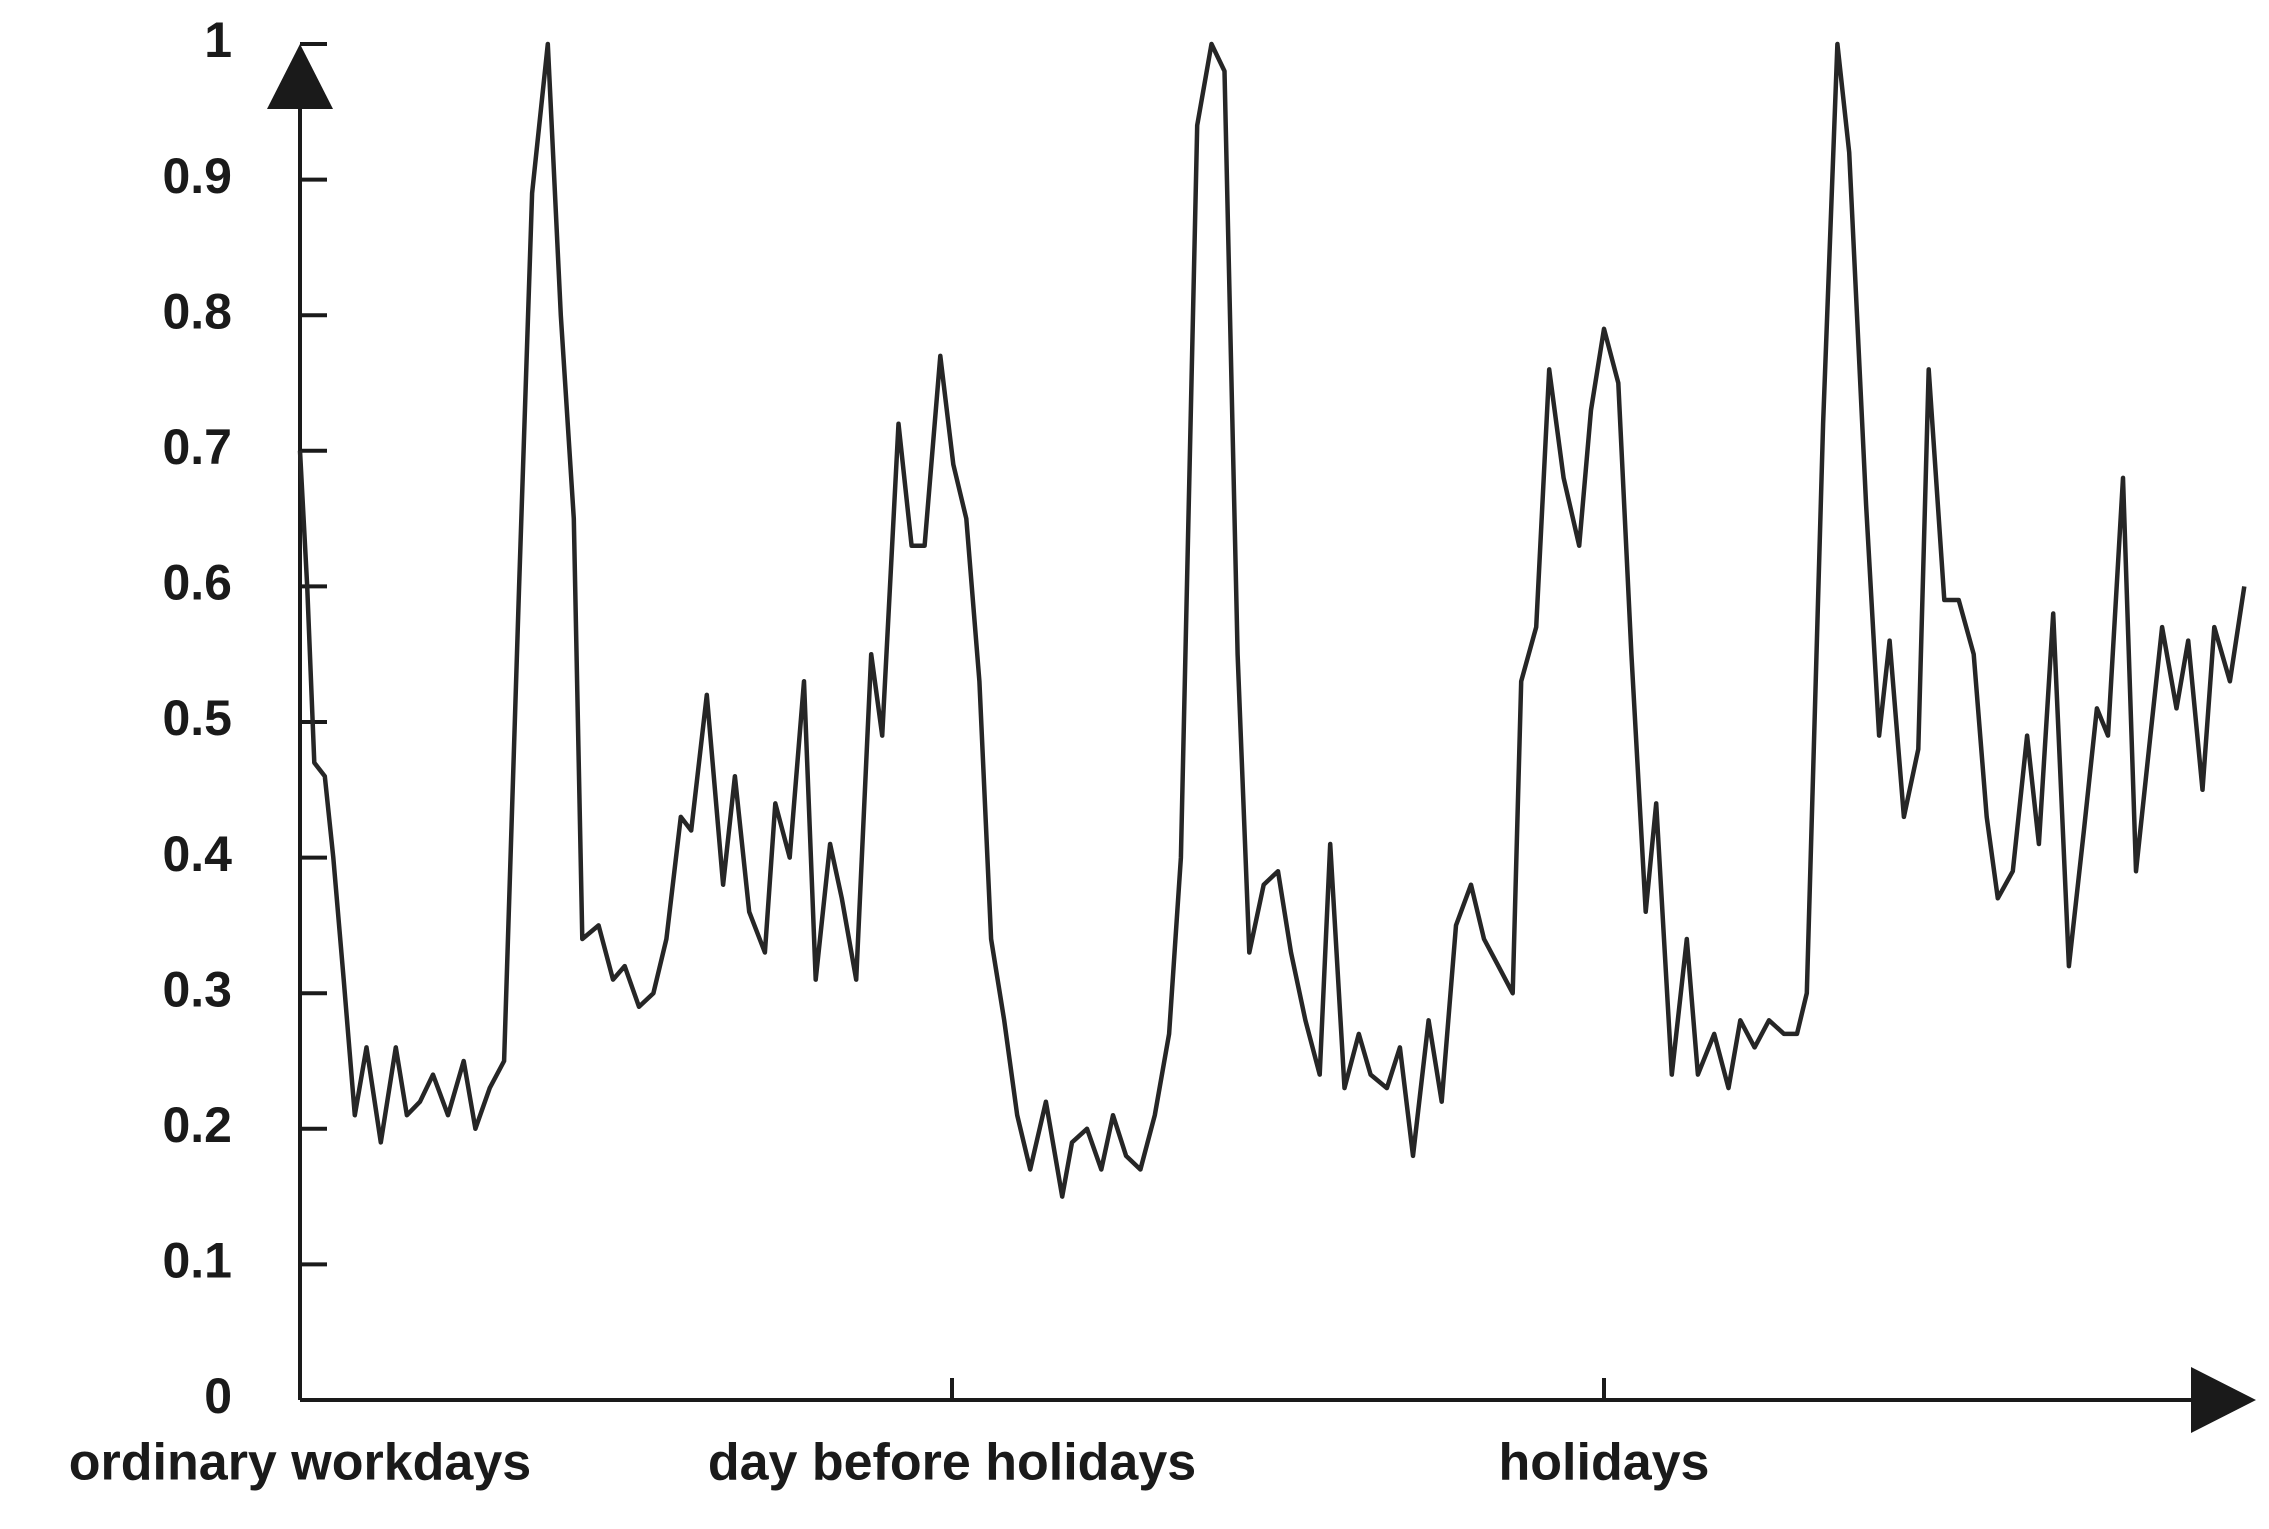 This screenshot has width=2269, height=1529. What do you see at coordinates (300, 1463) in the screenshot?
I see `x-tick-label: ordinary workdays` at bounding box center [300, 1463].